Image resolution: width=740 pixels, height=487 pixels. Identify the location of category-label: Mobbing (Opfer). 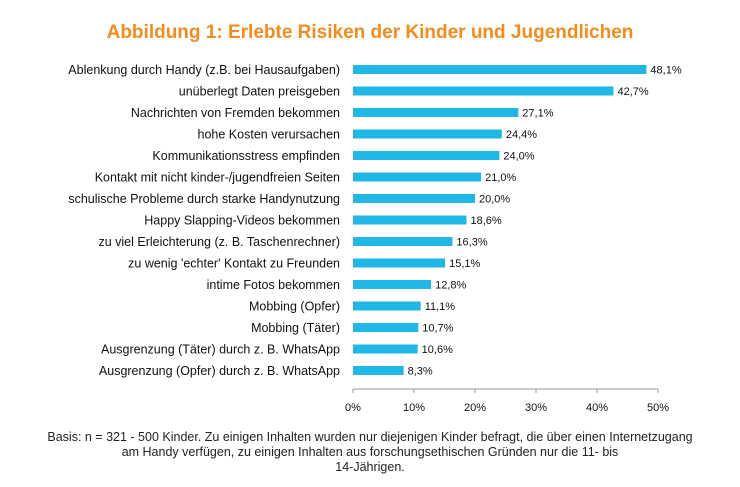
(294, 307).